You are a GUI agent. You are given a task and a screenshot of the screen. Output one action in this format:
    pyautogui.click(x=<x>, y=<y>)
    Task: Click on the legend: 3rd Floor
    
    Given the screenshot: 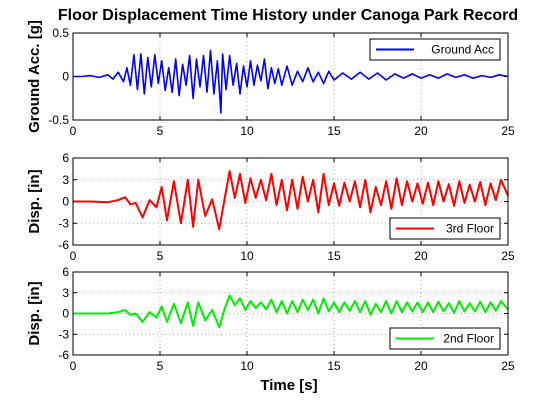 What is the action you would take?
    pyautogui.click(x=445, y=228)
    